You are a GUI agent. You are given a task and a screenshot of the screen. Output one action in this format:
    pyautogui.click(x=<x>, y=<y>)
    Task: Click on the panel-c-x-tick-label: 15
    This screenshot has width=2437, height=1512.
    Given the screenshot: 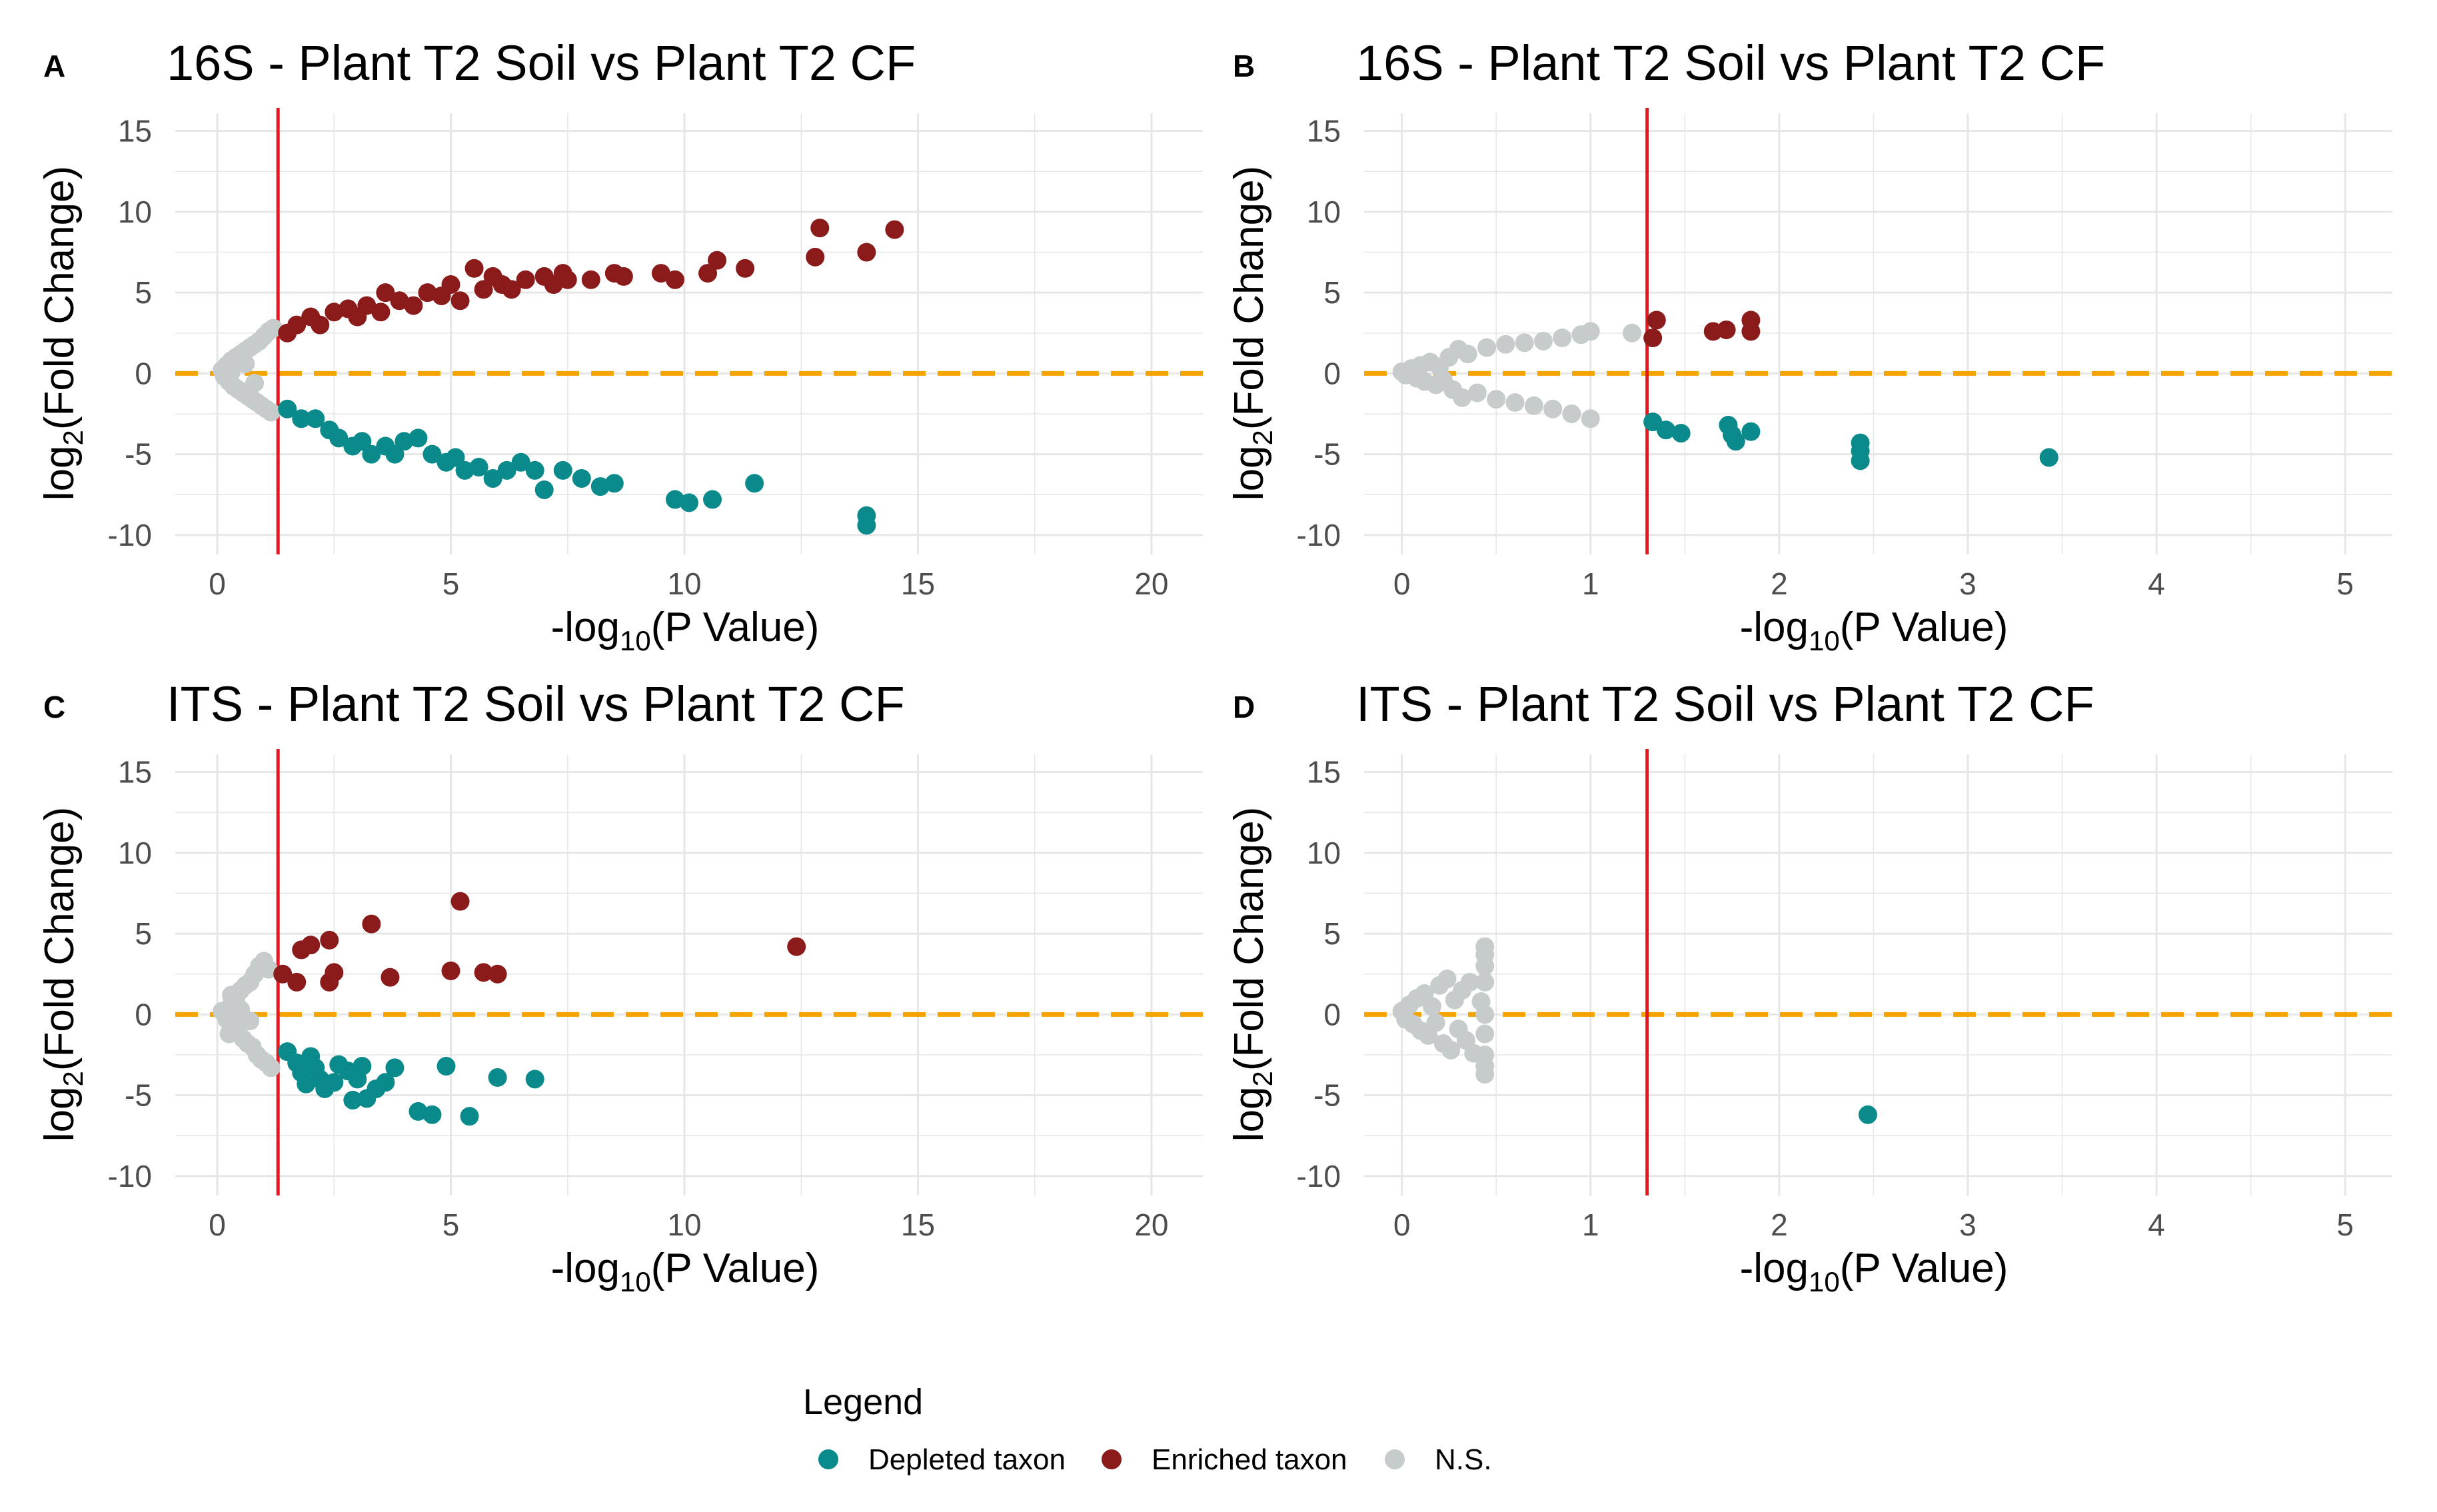 What is the action you would take?
    pyautogui.click(x=918, y=1224)
    